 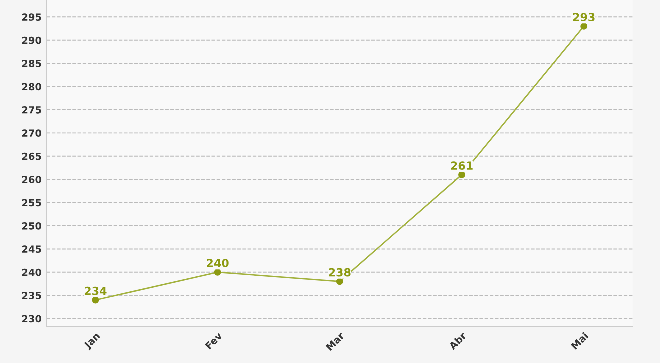 I want to click on y-tick-label: 265, so click(x=32, y=156).